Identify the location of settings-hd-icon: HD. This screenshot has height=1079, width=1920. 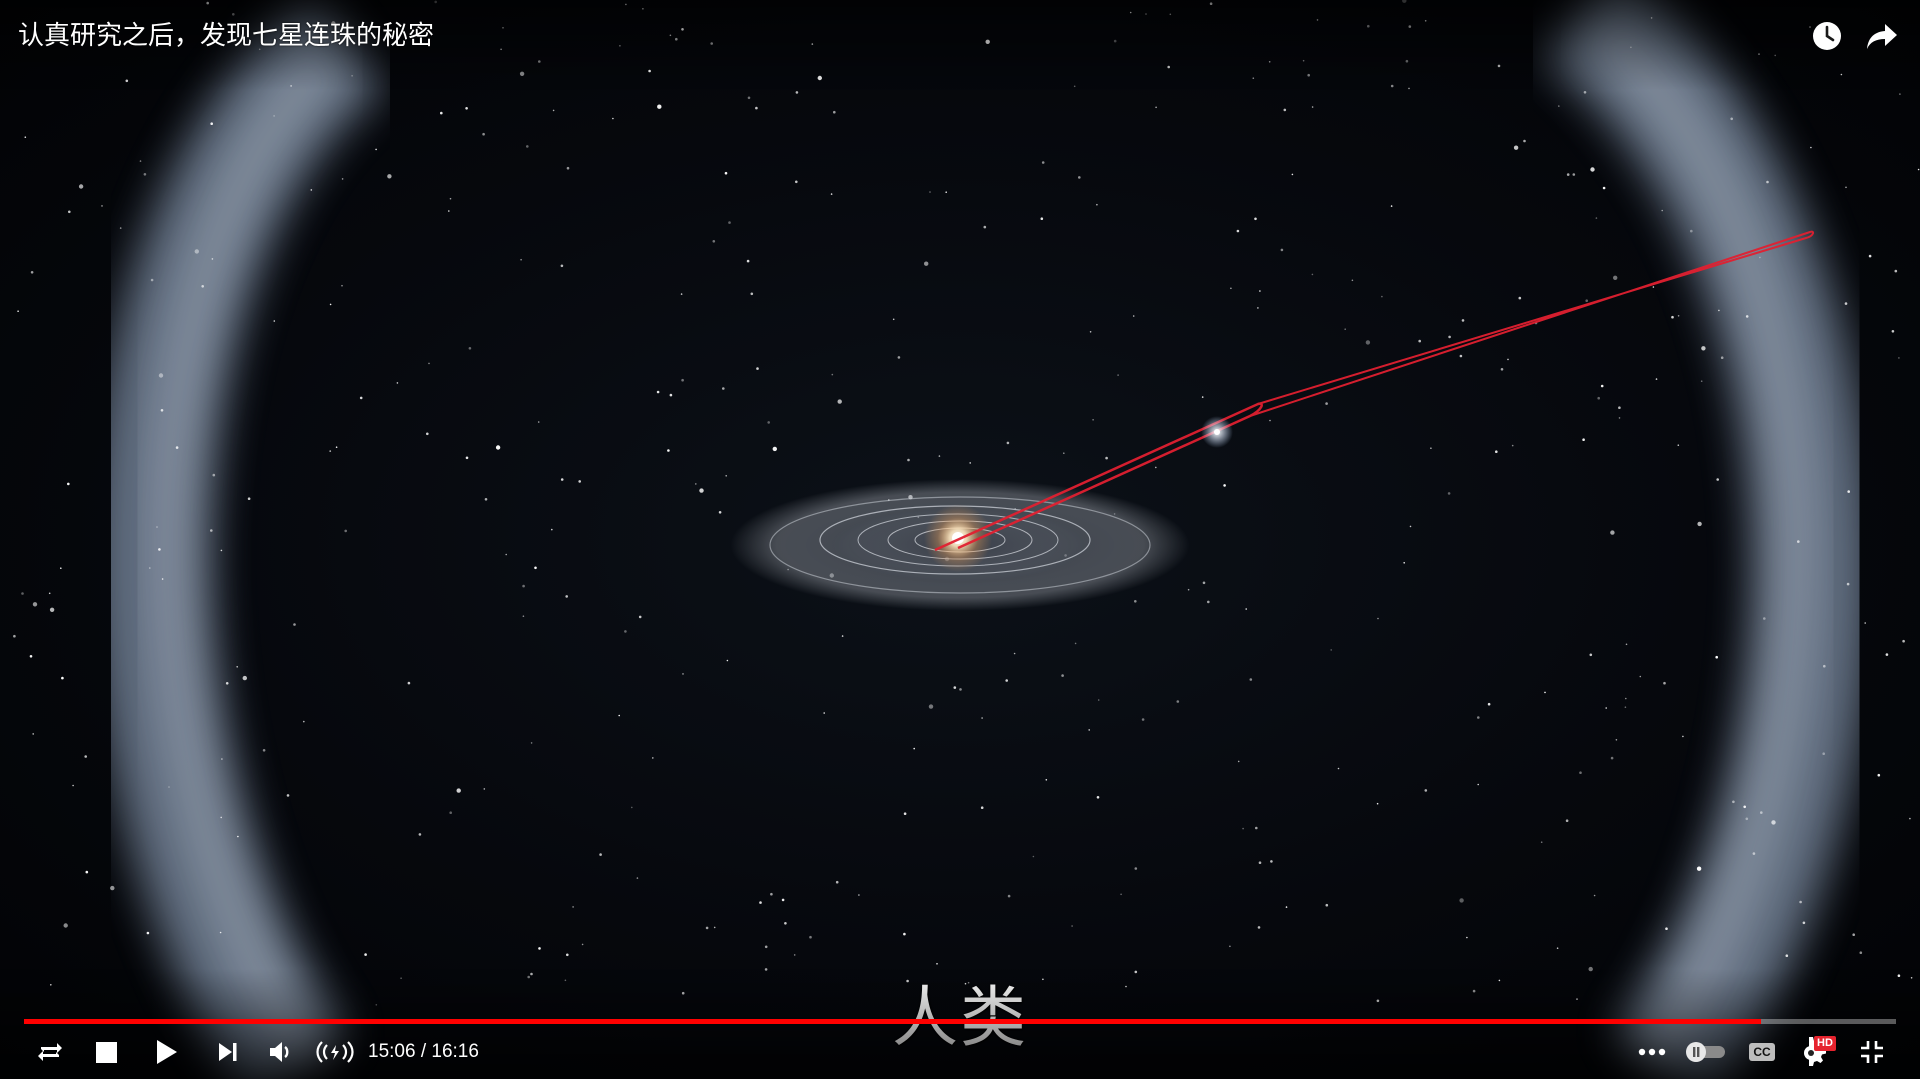
(1818, 1052).